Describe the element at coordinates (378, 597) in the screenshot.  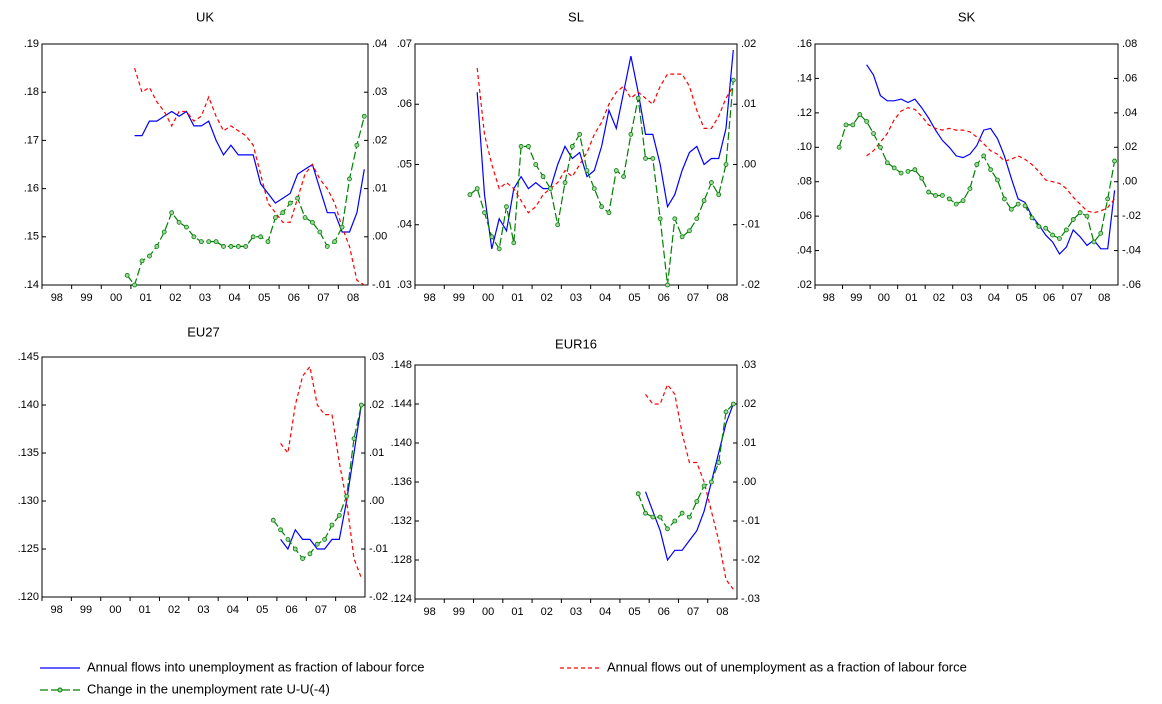
I see `y2-tick-label: -.02` at that location.